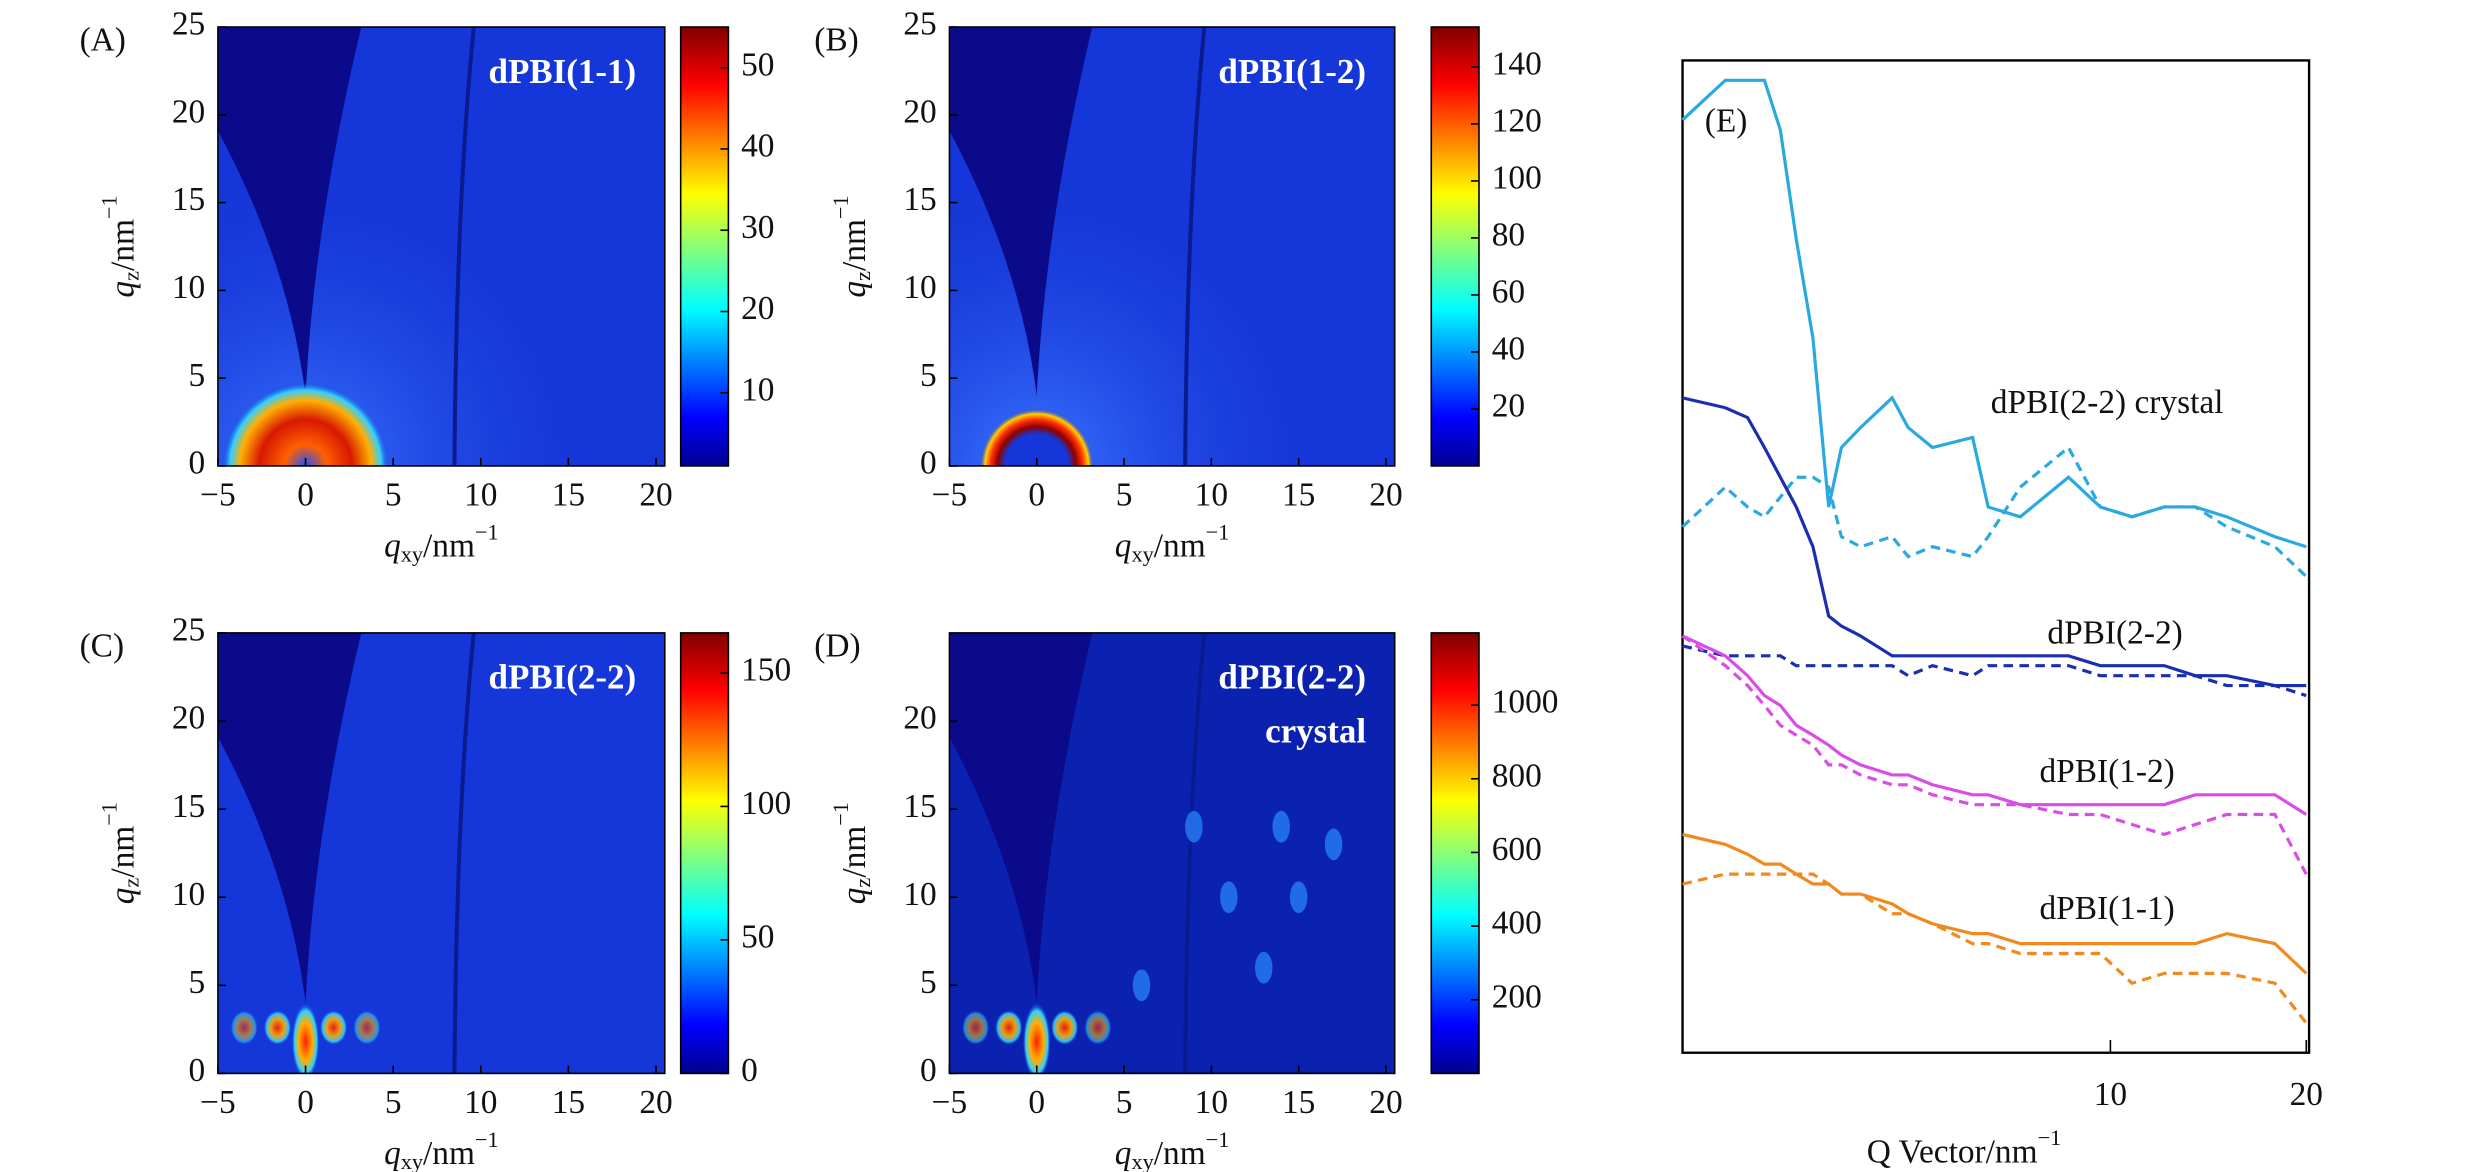 This screenshot has height=1172, width=2465. Describe the element at coordinates (188, 894) in the screenshot. I see `y-tick-label: 10` at that location.